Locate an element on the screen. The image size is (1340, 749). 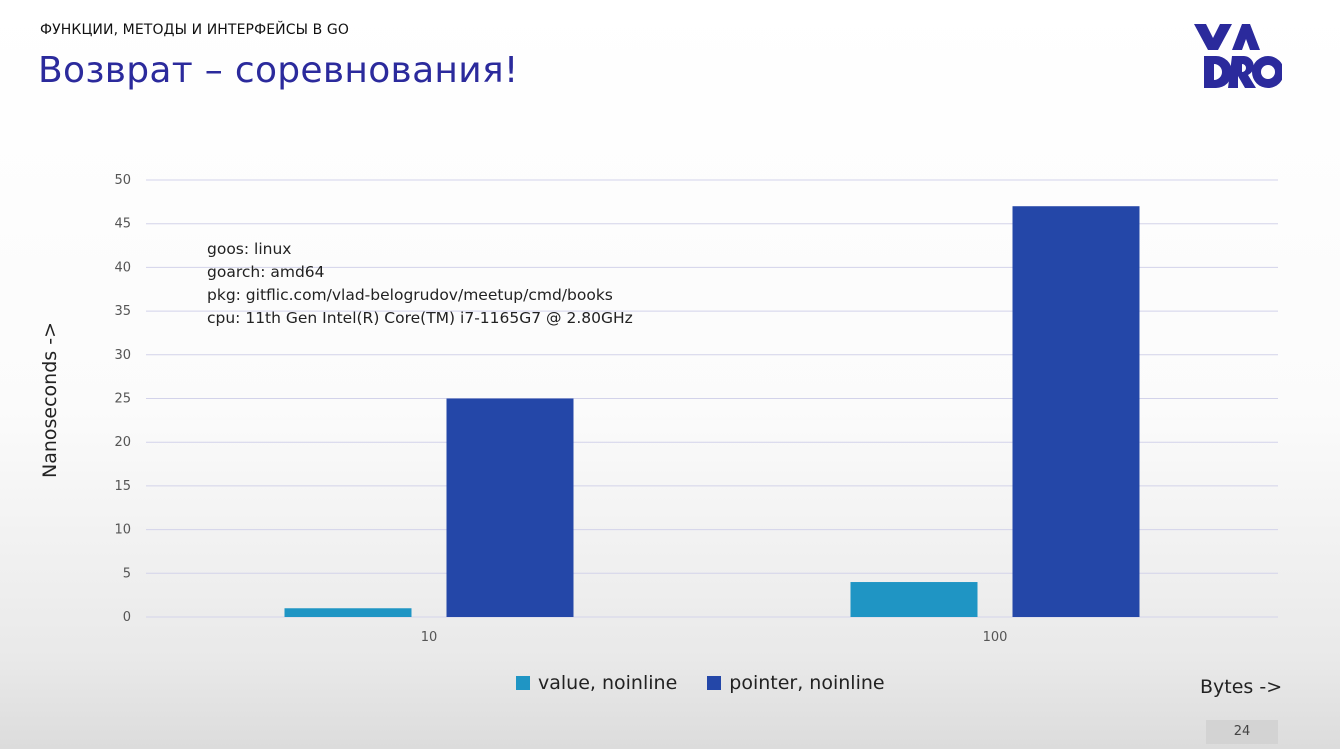
y-tick-label: 35 is located at coordinates (122, 311).